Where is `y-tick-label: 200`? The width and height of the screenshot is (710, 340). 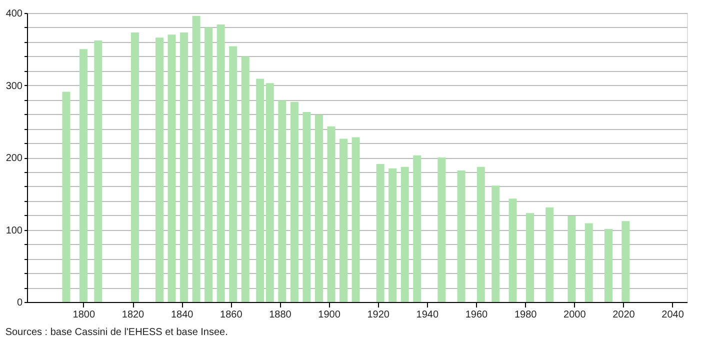
y-tick-label: 200 is located at coordinates (14, 158).